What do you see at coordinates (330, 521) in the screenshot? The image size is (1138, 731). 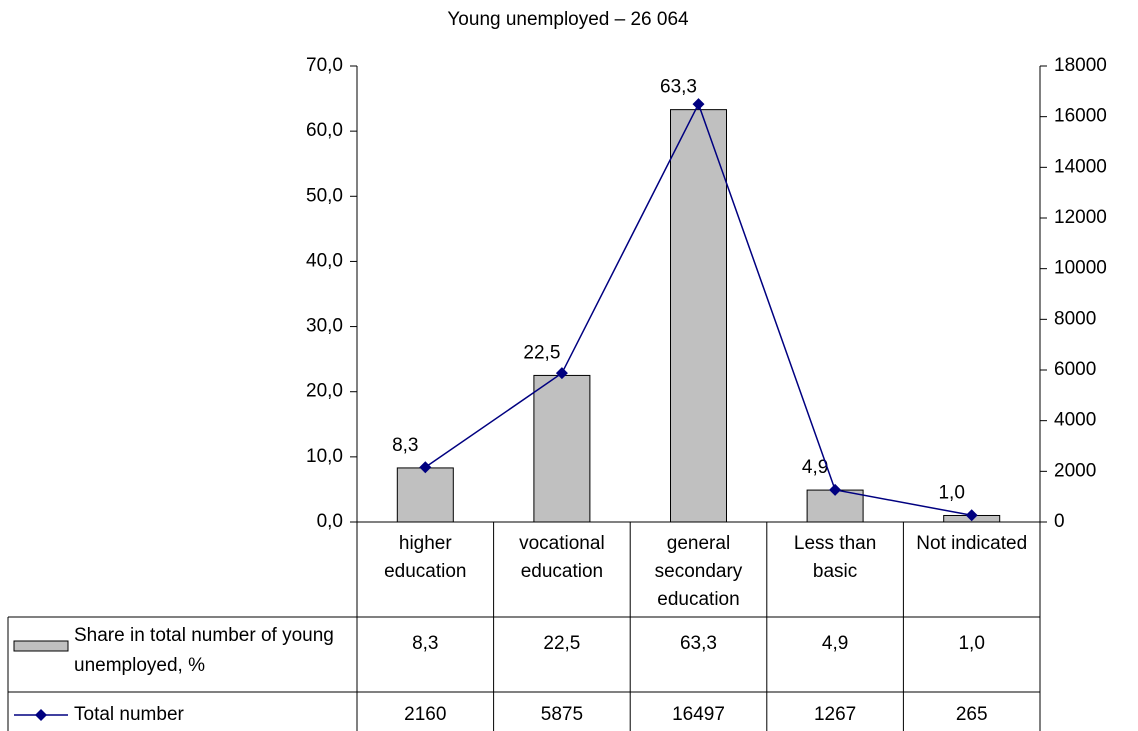 I see `y-tick-label: 0,0` at bounding box center [330, 521].